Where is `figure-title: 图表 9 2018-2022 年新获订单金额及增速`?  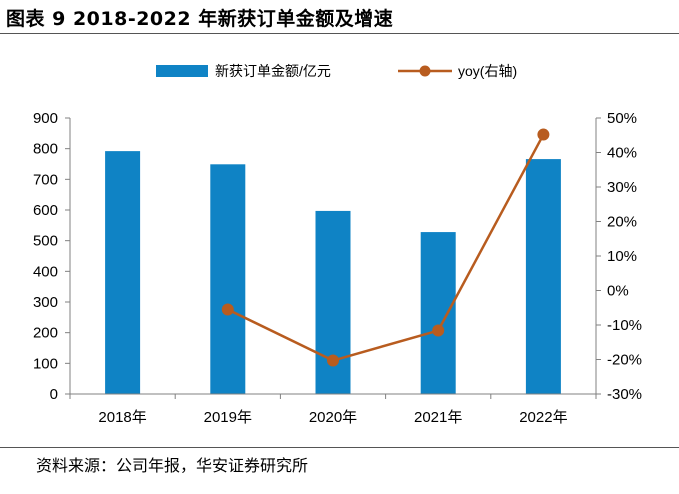 figure-title: 图表 9 2018-2022 年新获订单金额及增速 is located at coordinates (200, 19).